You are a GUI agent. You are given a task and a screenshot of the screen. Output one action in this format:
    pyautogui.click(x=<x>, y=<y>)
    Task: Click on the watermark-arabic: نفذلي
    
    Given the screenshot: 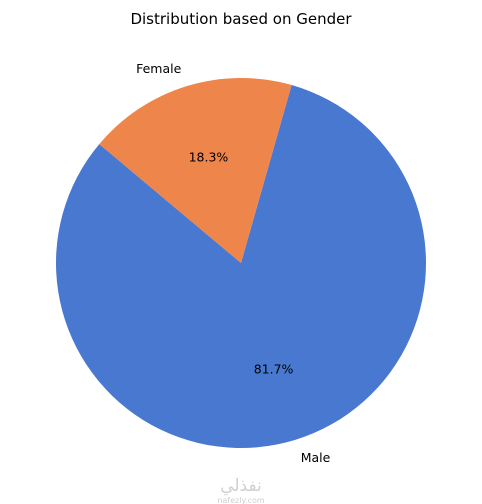 What is the action you would take?
    pyautogui.click(x=241, y=486)
    